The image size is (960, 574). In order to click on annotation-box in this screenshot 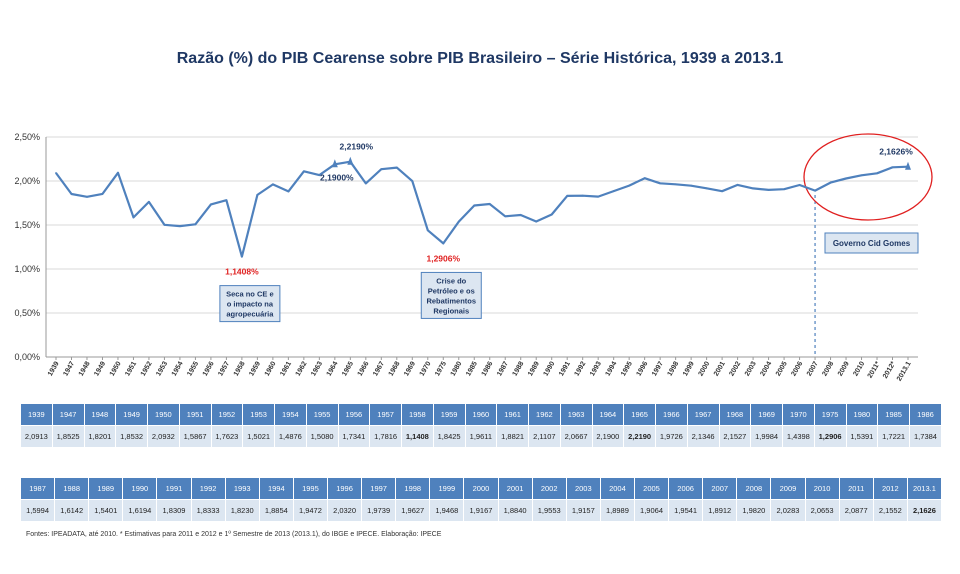, I will do `click(451, 295)`.